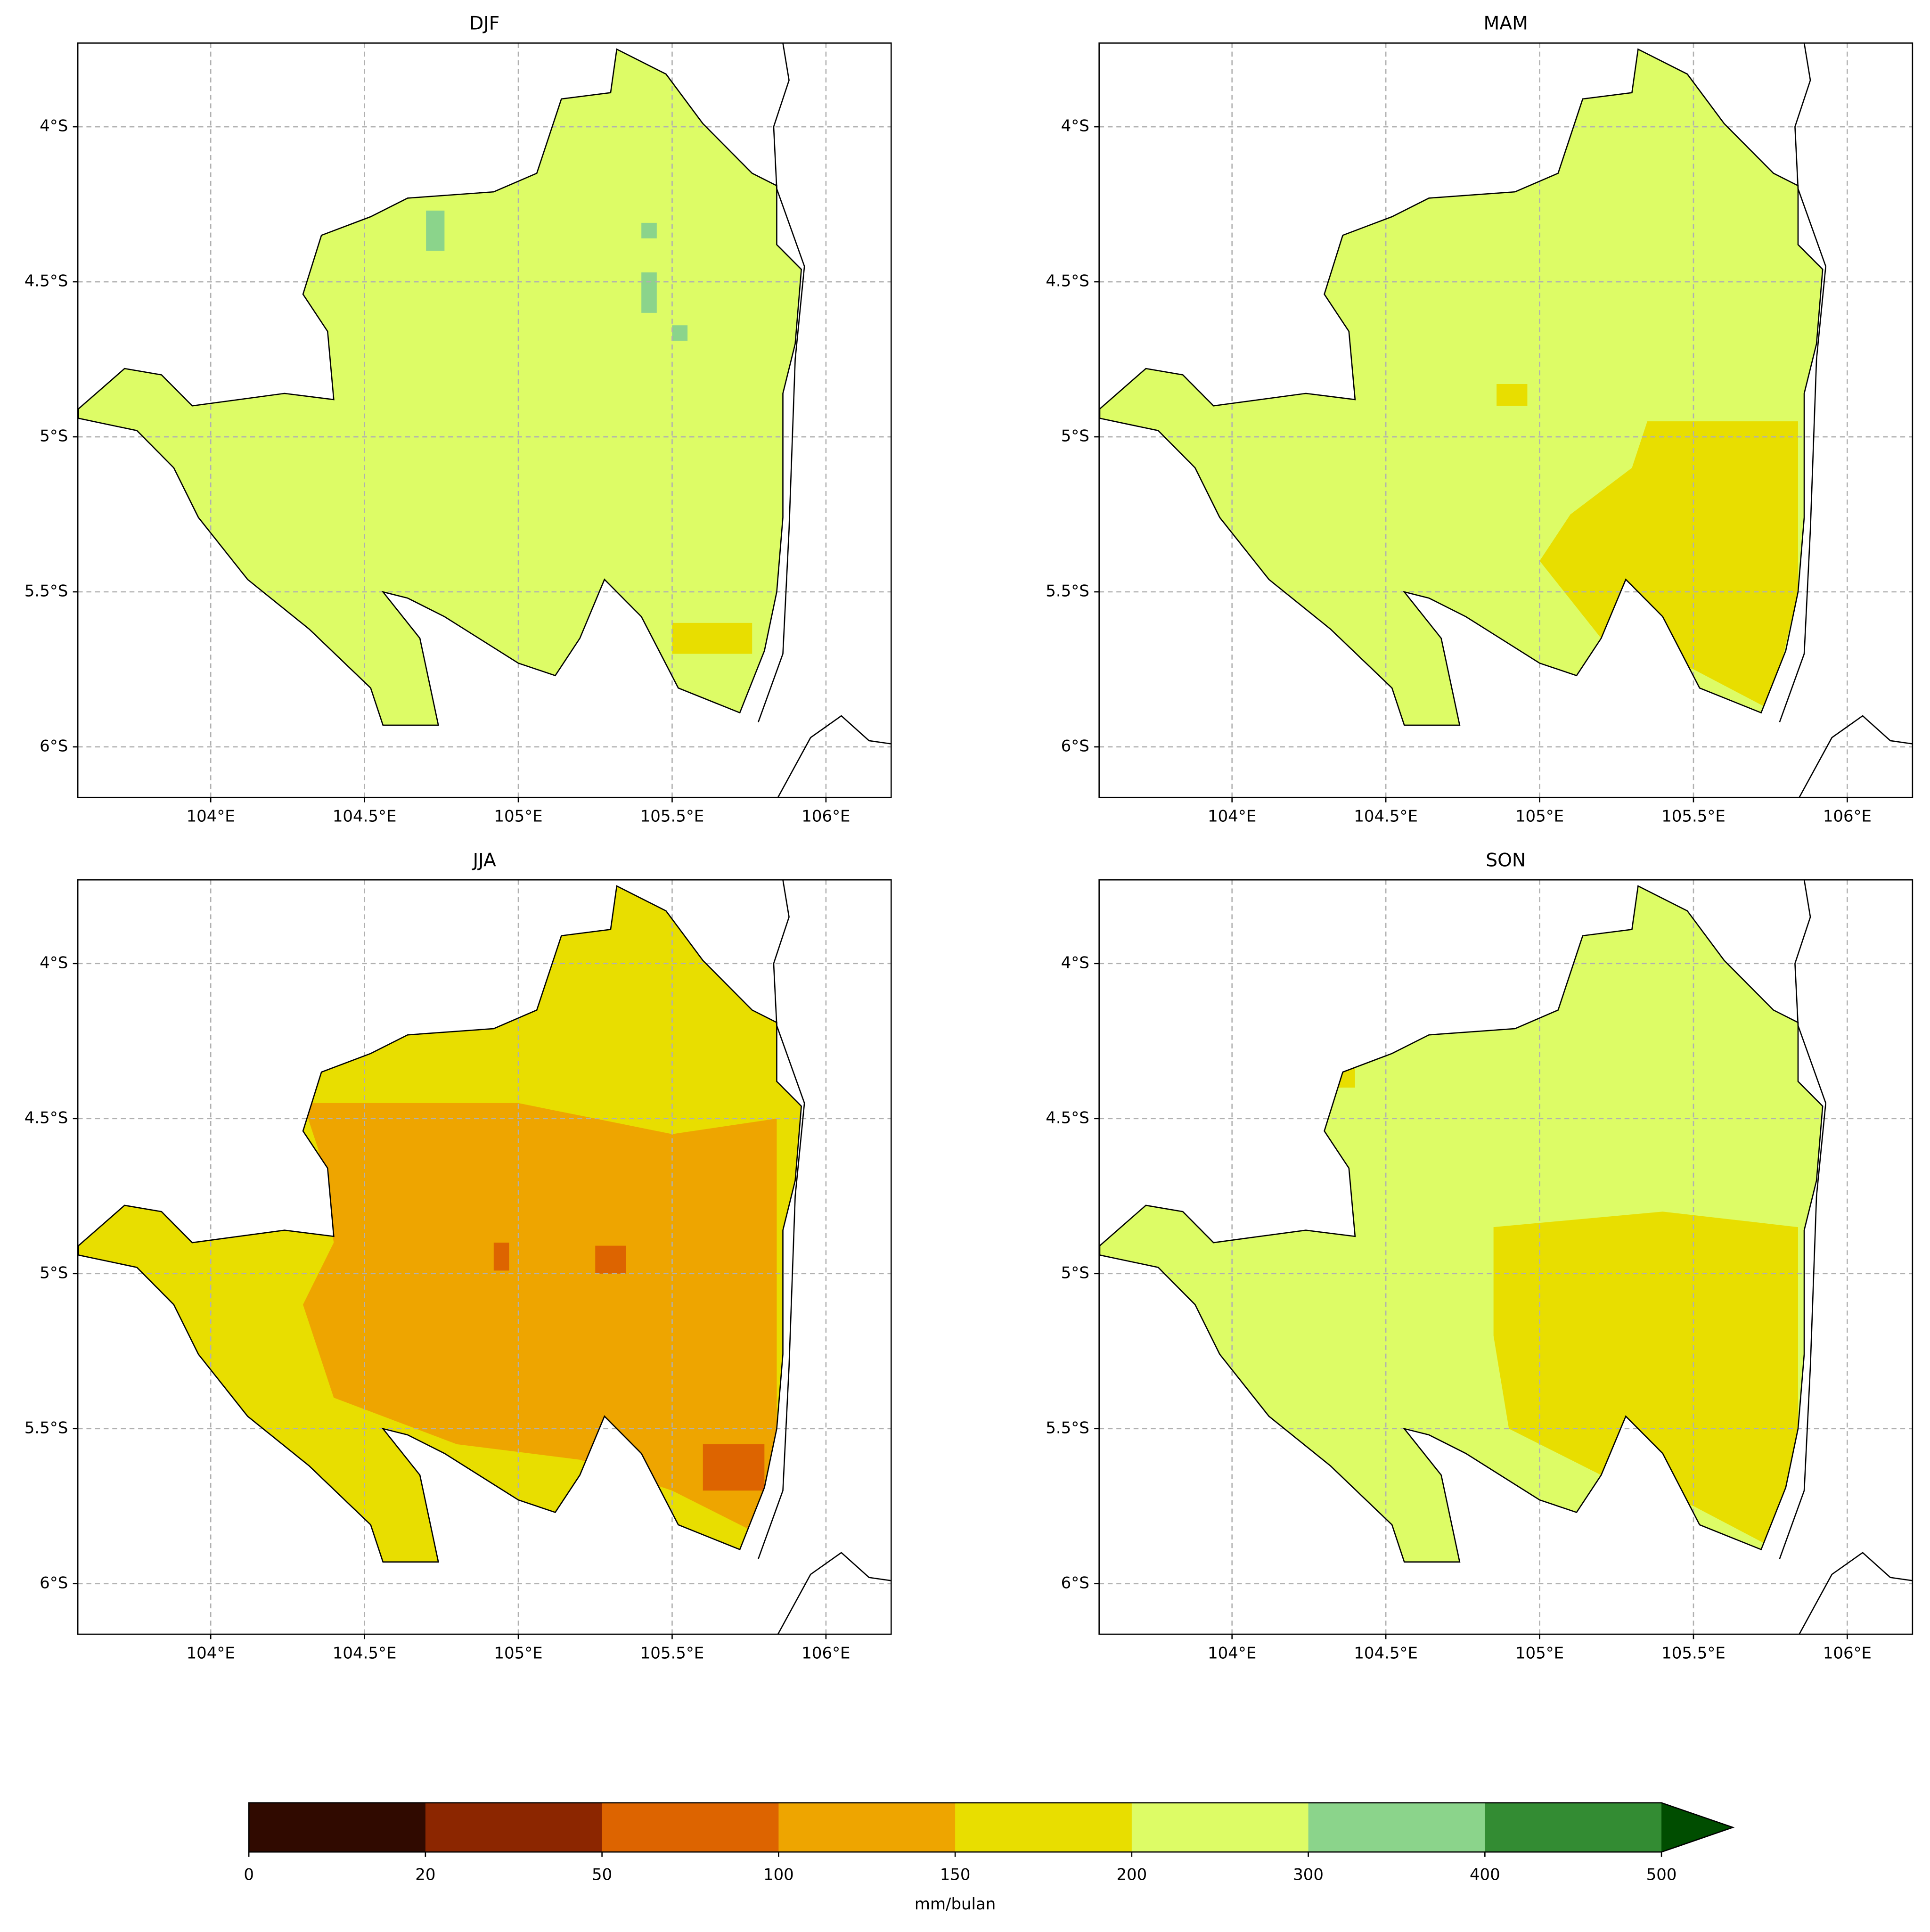 The image size is (1930, 1932). I want to click on colorbar-frame, so click(991, 1827).